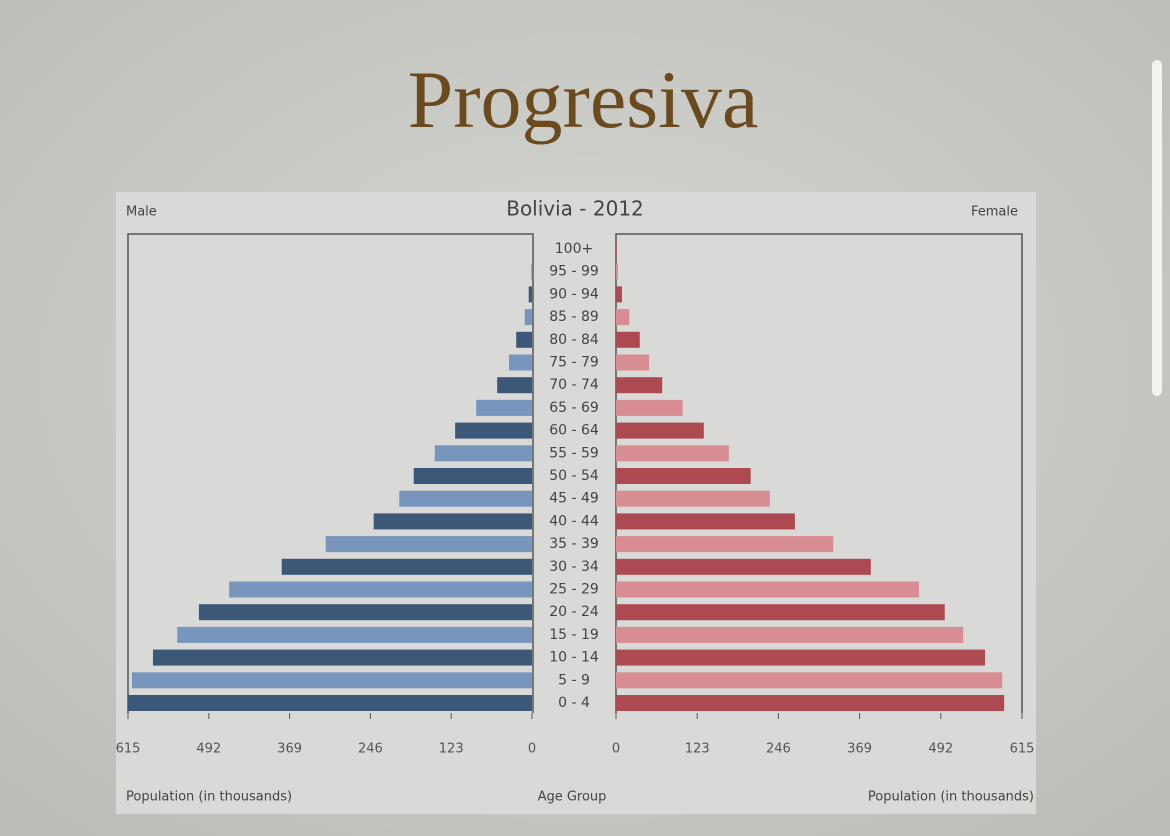 The image size is (1170, 836). What do you see at coordinates (951, 797) in the screenshot?
I see `x-axis-label-right: Population (in thousands)` at bounding box center [951, 797].